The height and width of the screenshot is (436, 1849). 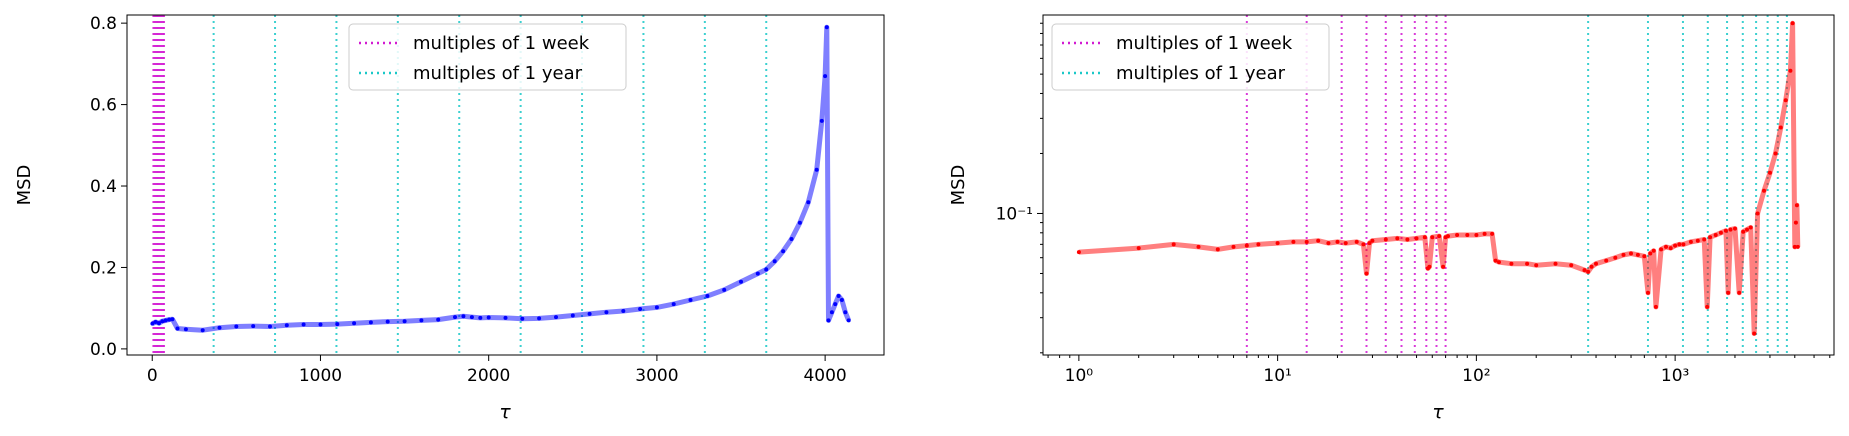 I want to click on x-tick-label: 2000, so click(x=488, y=376).